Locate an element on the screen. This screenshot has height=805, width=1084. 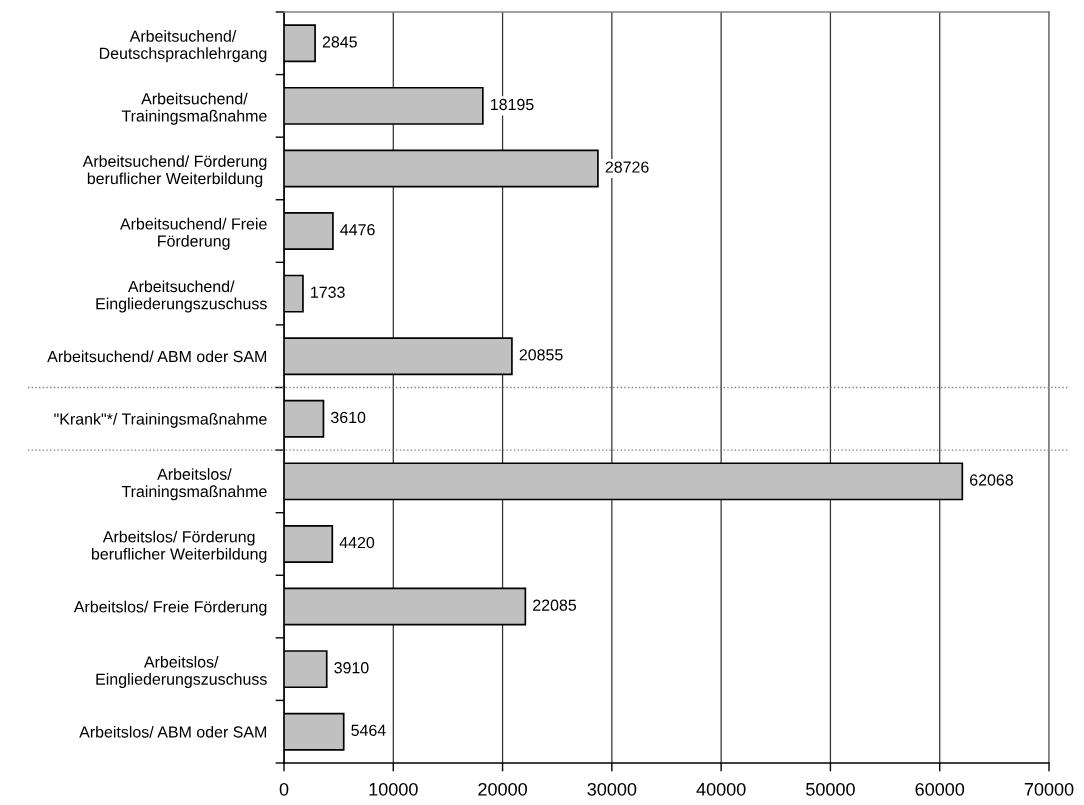
y-tick-label: Arbeitsuchend/ Förderung beruflicher Weiterbildung is located at coordinates (174, 171).